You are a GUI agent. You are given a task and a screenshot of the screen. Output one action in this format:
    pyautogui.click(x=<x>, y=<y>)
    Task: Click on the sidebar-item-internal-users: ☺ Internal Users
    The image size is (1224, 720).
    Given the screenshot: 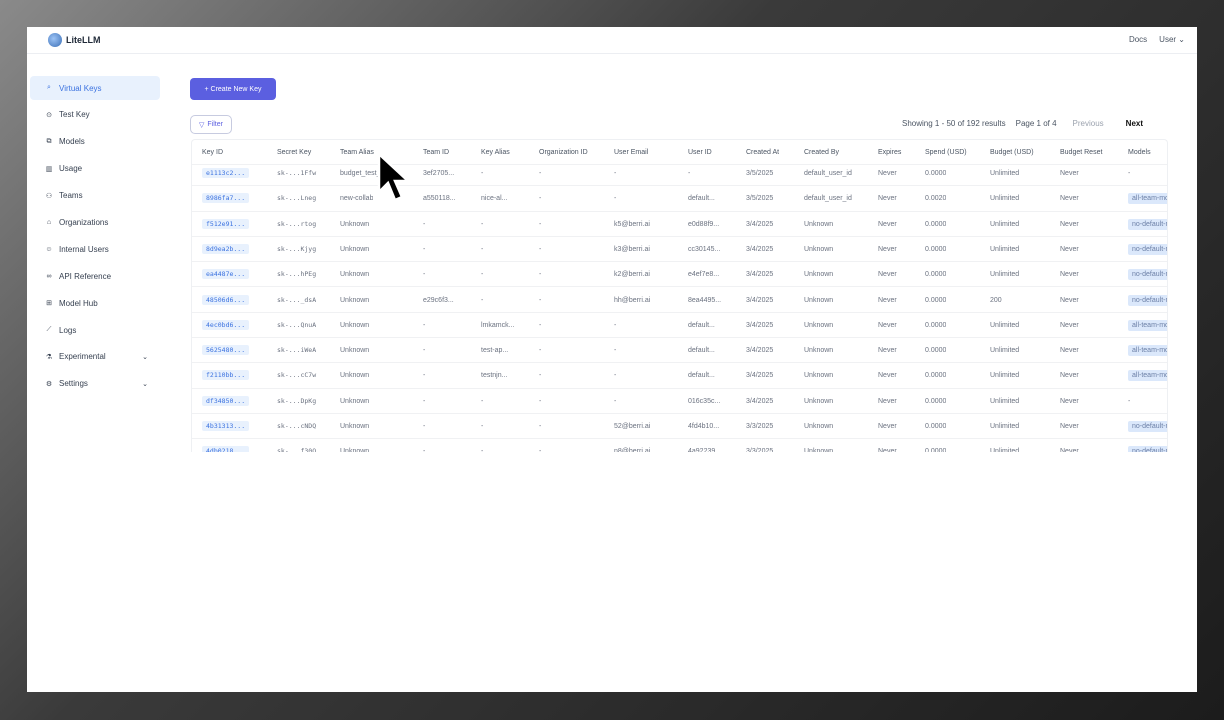 What is the action you would take?
    pyautogui.click(x=95, y=249)
    